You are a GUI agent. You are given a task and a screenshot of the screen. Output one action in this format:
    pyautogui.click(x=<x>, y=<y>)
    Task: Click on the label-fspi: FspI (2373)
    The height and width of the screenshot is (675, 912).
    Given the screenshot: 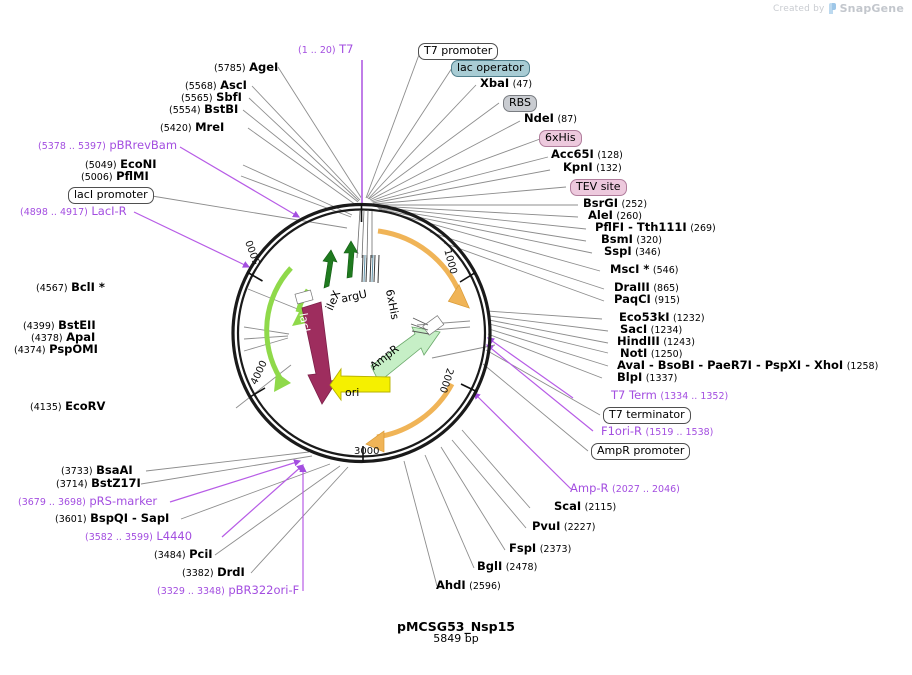 What is the action you would take?
    pyautogui.click(x=540, y=548)
    